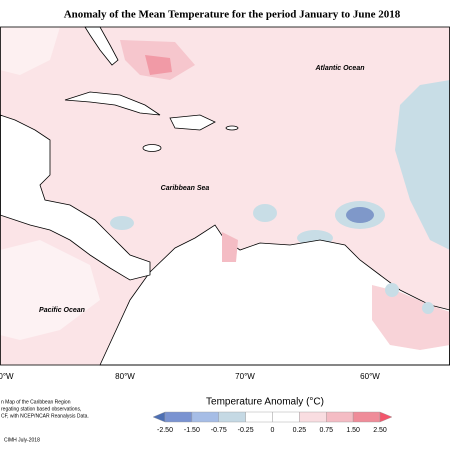 The width and height of the screenshot is (450, 450). What do you see at coordinates (125, 376) in the screenshot?
I see `longitude-label: 80°W` at bounding box center [125, 376].